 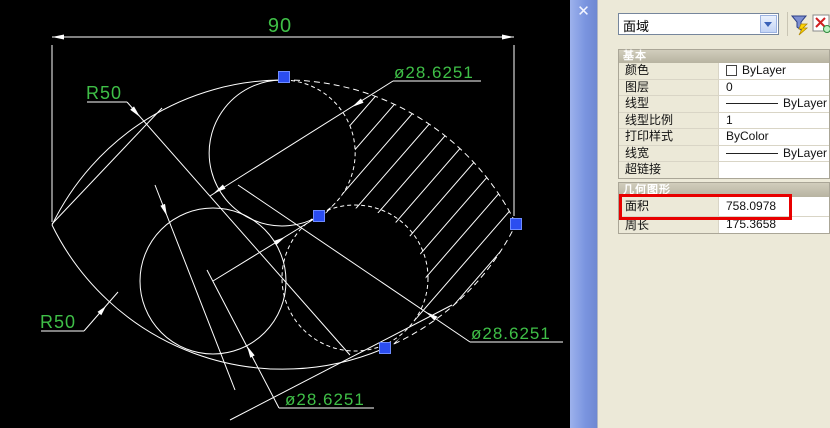 I want to click on prop-row-color: 颜色 ByLayer, so click(x=724, y=71).